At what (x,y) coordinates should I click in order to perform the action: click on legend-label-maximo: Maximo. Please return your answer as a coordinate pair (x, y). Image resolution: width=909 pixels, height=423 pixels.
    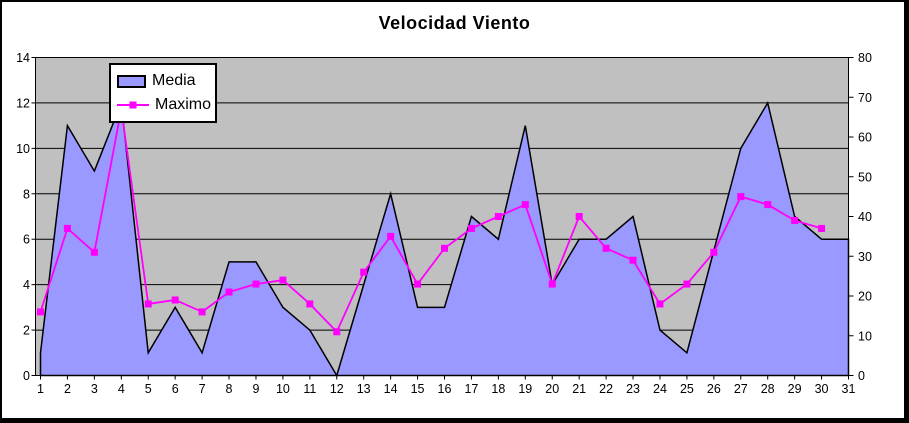
    Looking at the image, I should click on (183, 104).